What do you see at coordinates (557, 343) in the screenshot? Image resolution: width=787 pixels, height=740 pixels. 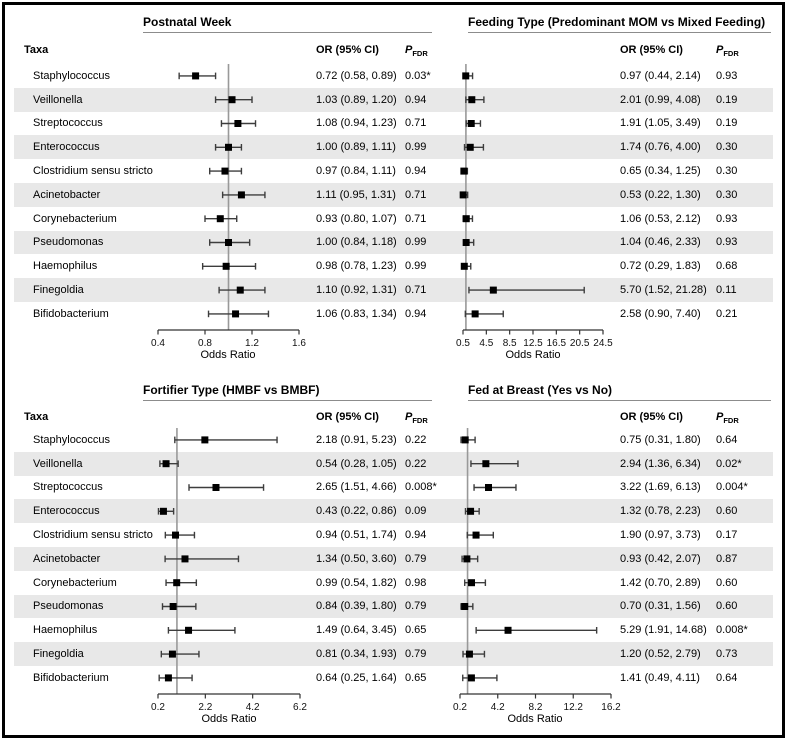 I see `axis-tick-label: 16.5` at bounding box center [557, 343].